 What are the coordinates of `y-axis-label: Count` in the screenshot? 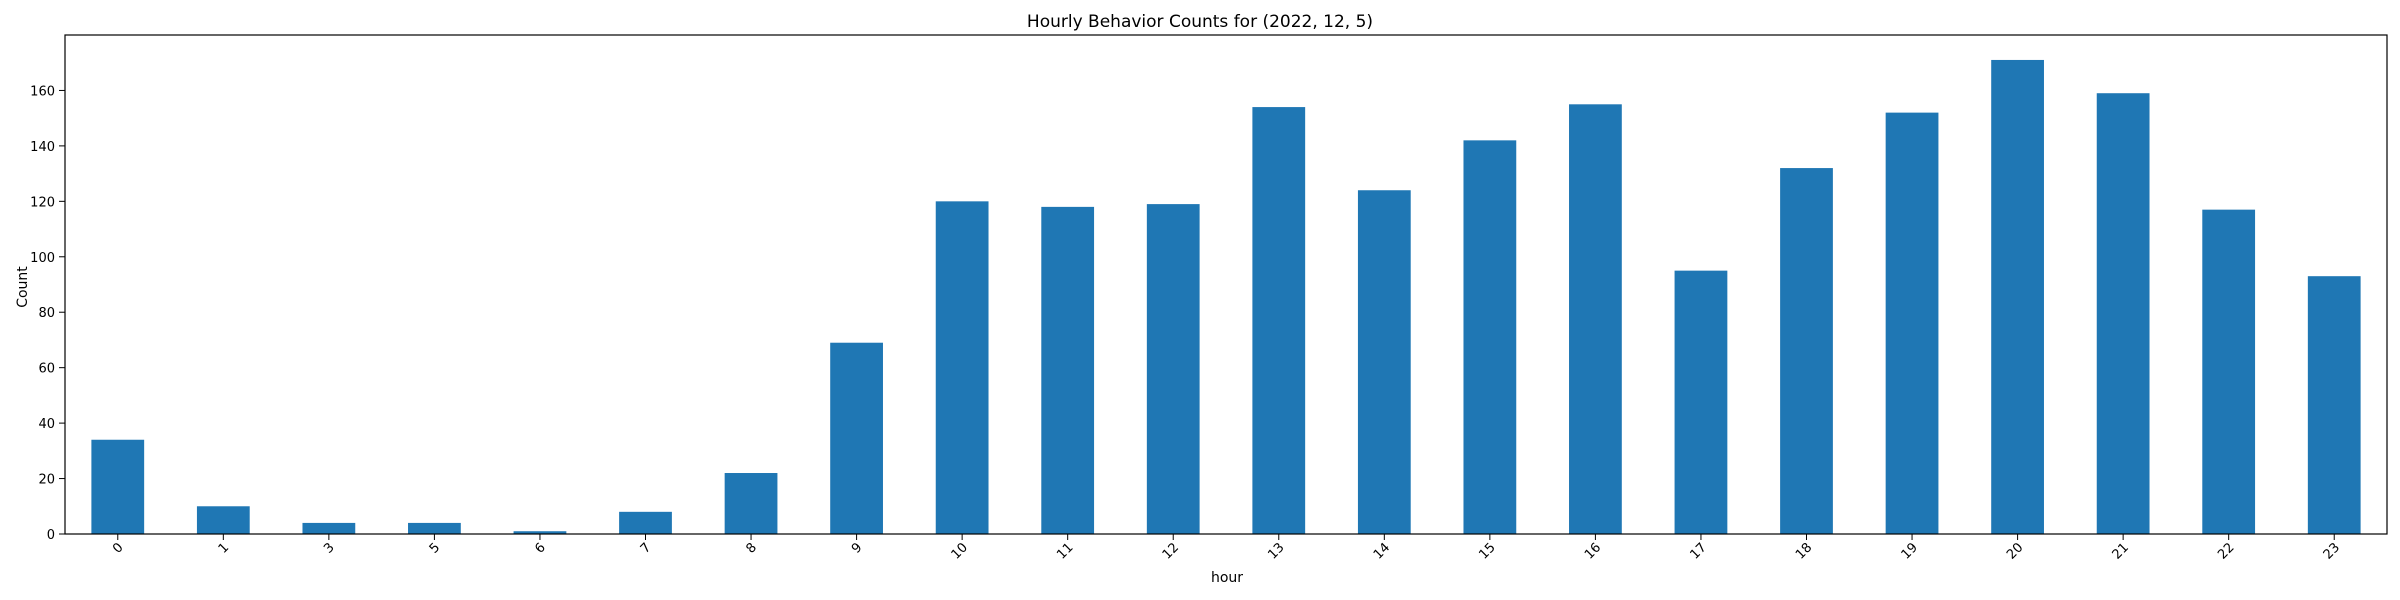 It's located at (23, 287).